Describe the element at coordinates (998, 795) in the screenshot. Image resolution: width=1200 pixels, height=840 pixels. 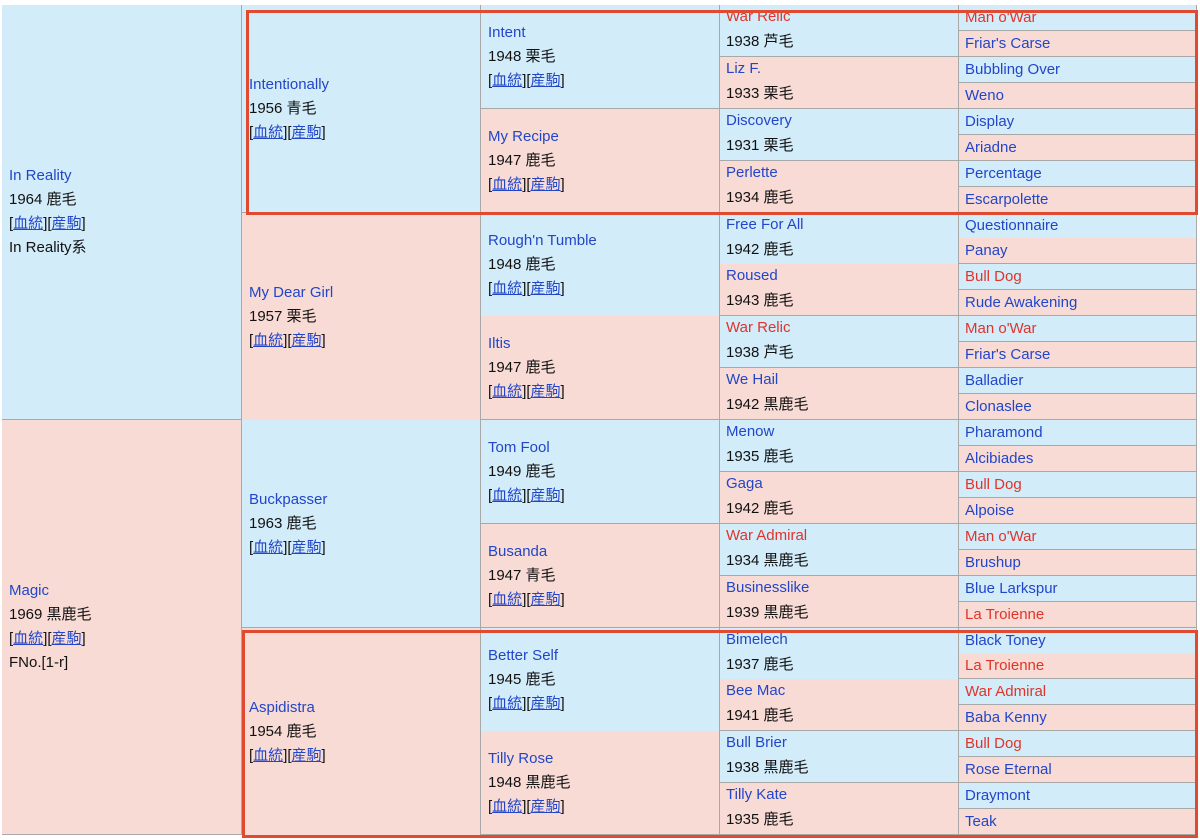
I see `horse-name-link: Draymont` at that location.